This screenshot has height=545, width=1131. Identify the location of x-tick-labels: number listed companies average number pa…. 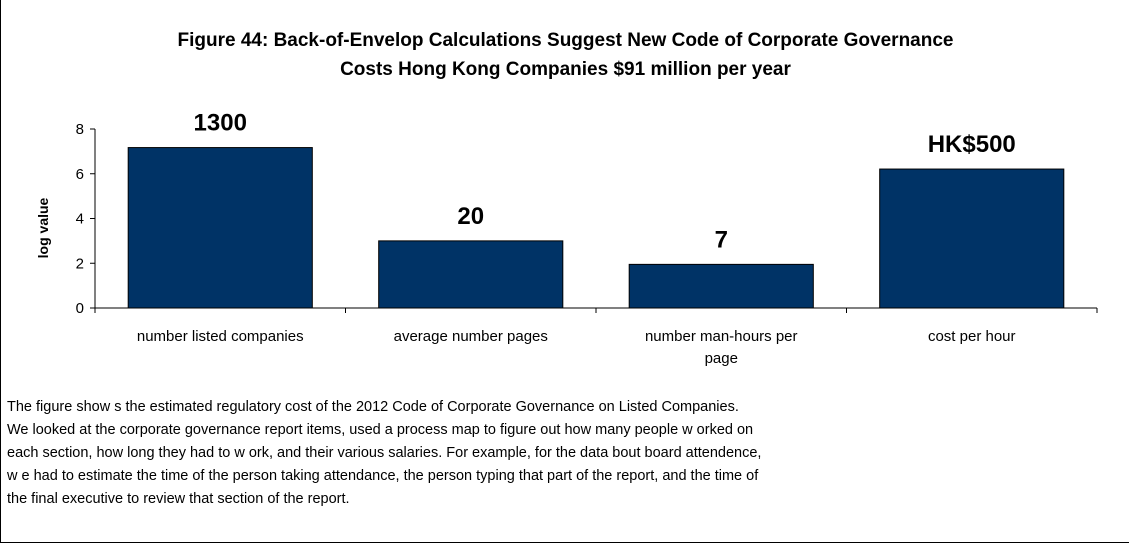
(576, 347).